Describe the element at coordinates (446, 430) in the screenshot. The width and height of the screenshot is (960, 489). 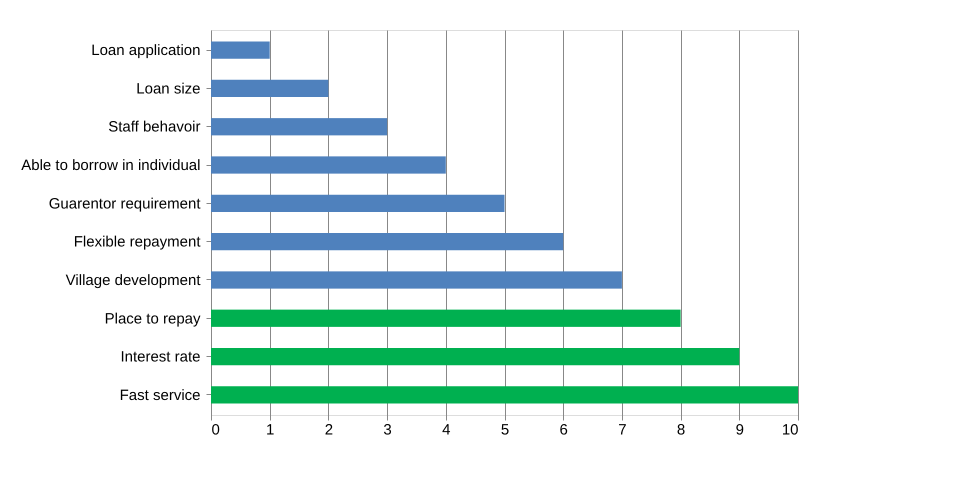
I see `x-tick-label: 4` at that location.